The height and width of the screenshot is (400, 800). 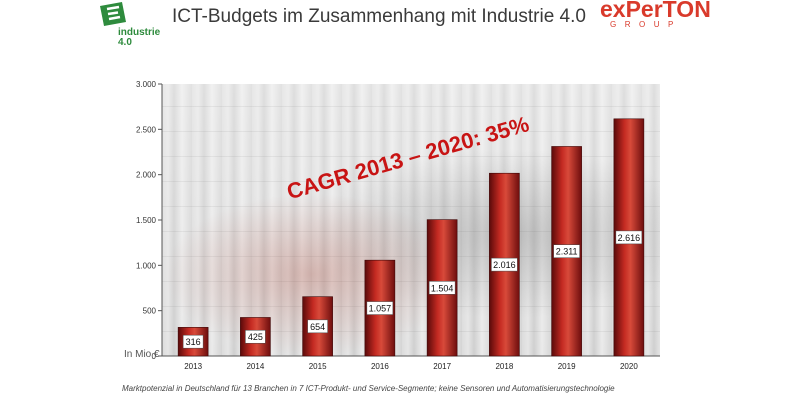 I want to click on y-tick-label: 0, so click(x=154, y=356).